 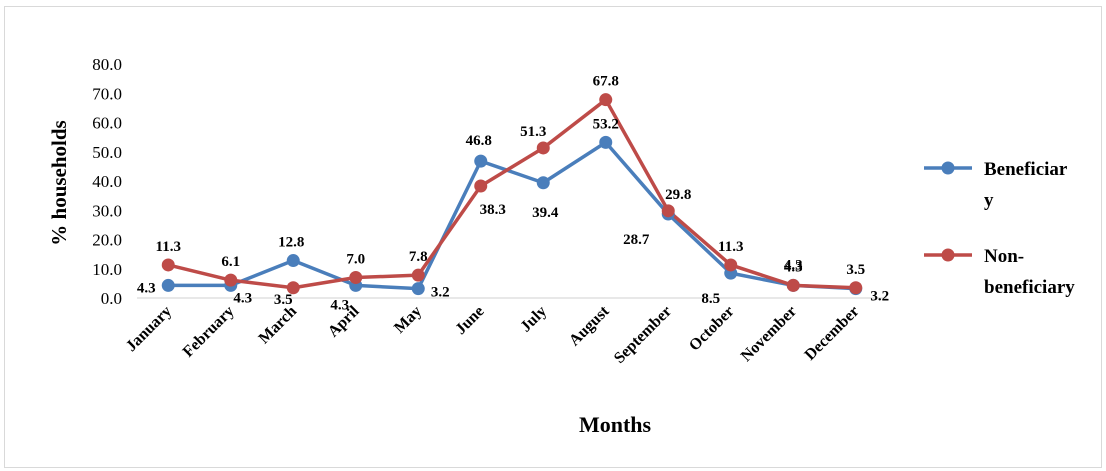 What do you see at coordinates (643, 335) in the screenshot?
I see `x-tick-label: September` at bounding box center [643, 335].